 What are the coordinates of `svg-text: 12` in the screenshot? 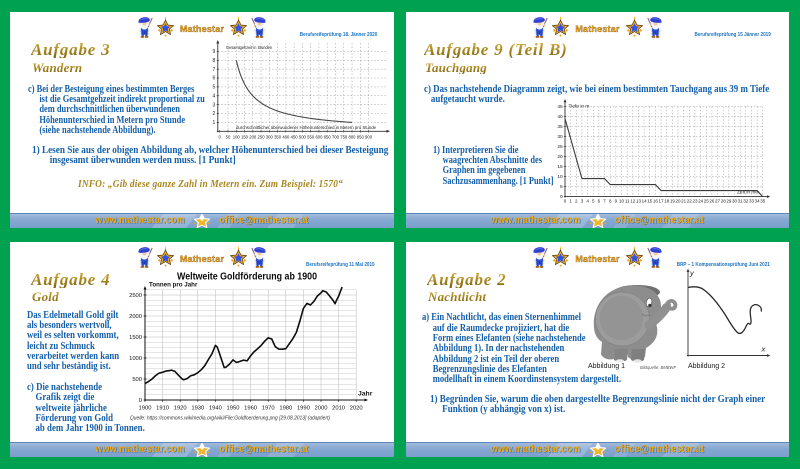 It's located at (633, 201).